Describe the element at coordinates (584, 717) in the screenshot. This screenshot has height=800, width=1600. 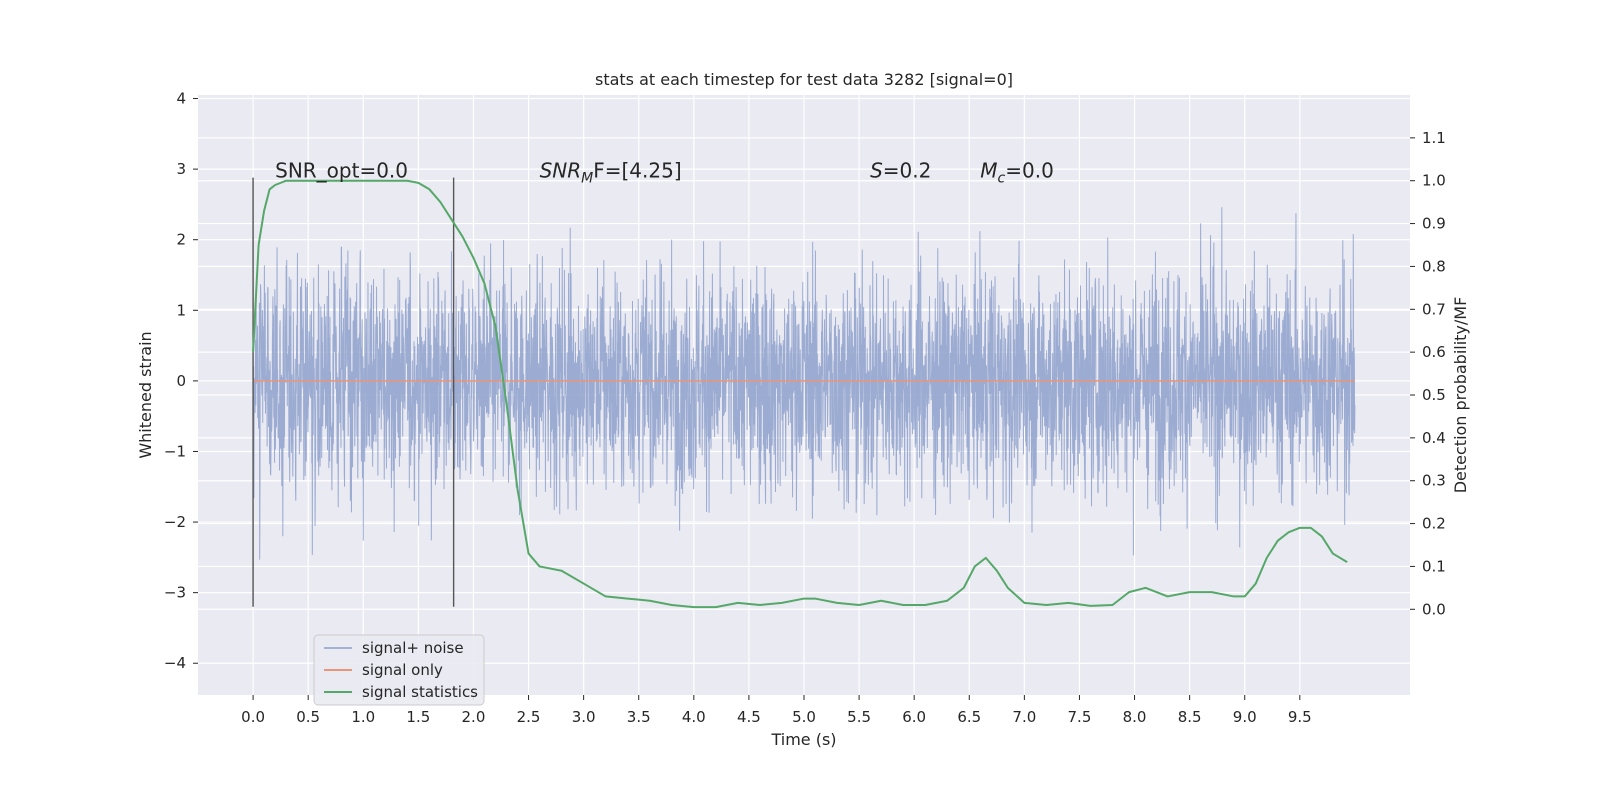
I see `x-tick-label: 3.0` at that location.